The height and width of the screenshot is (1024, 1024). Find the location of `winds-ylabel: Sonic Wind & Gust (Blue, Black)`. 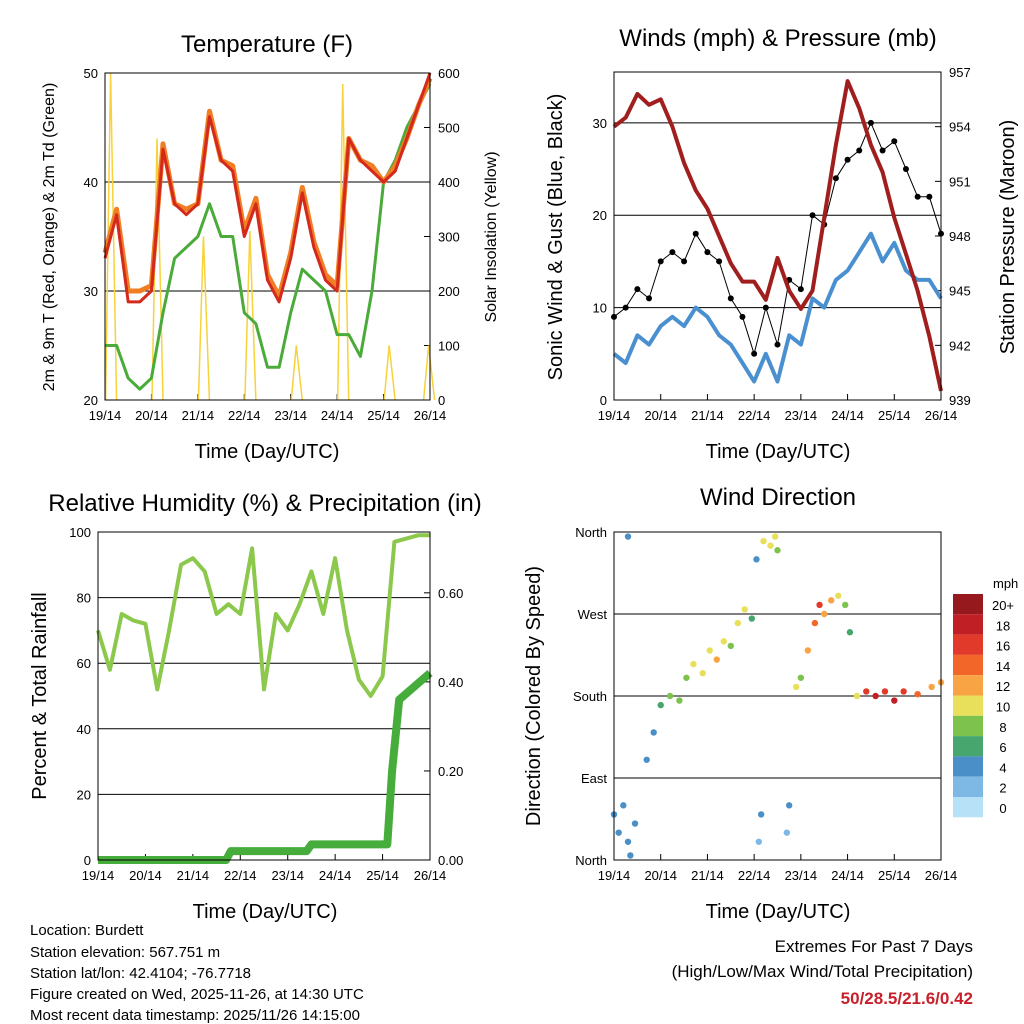

winds-ylabel: Sonic Wind & Gust (Blue, Black) is located at coordinates (556, 237).